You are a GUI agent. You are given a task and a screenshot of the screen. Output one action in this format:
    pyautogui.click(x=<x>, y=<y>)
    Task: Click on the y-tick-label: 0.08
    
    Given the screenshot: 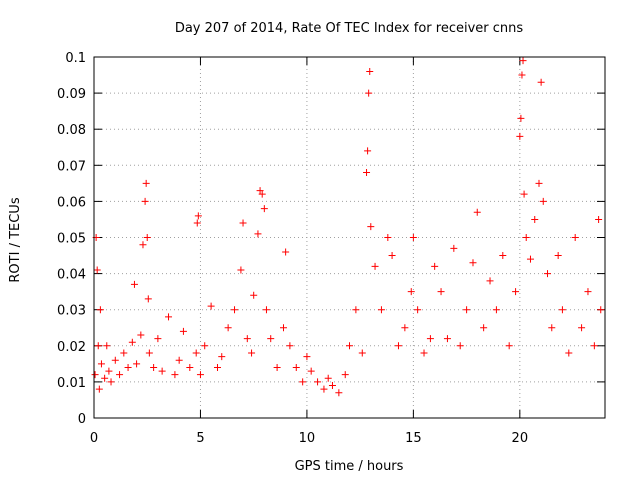 What is the action you would take?
    pyautogui.click(x=71, y=130)
    